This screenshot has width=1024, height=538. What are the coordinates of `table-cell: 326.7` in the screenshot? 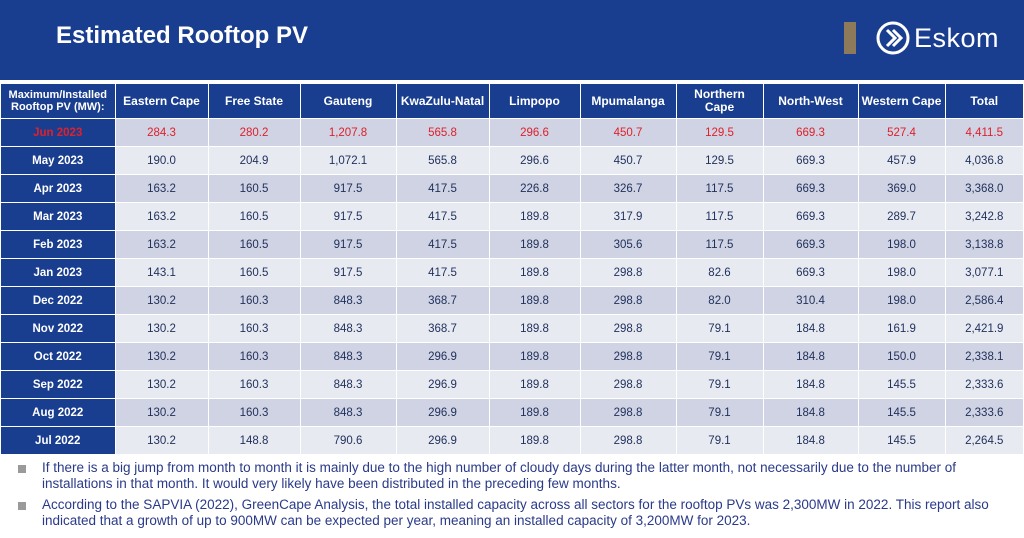 It's located at (627, 188).